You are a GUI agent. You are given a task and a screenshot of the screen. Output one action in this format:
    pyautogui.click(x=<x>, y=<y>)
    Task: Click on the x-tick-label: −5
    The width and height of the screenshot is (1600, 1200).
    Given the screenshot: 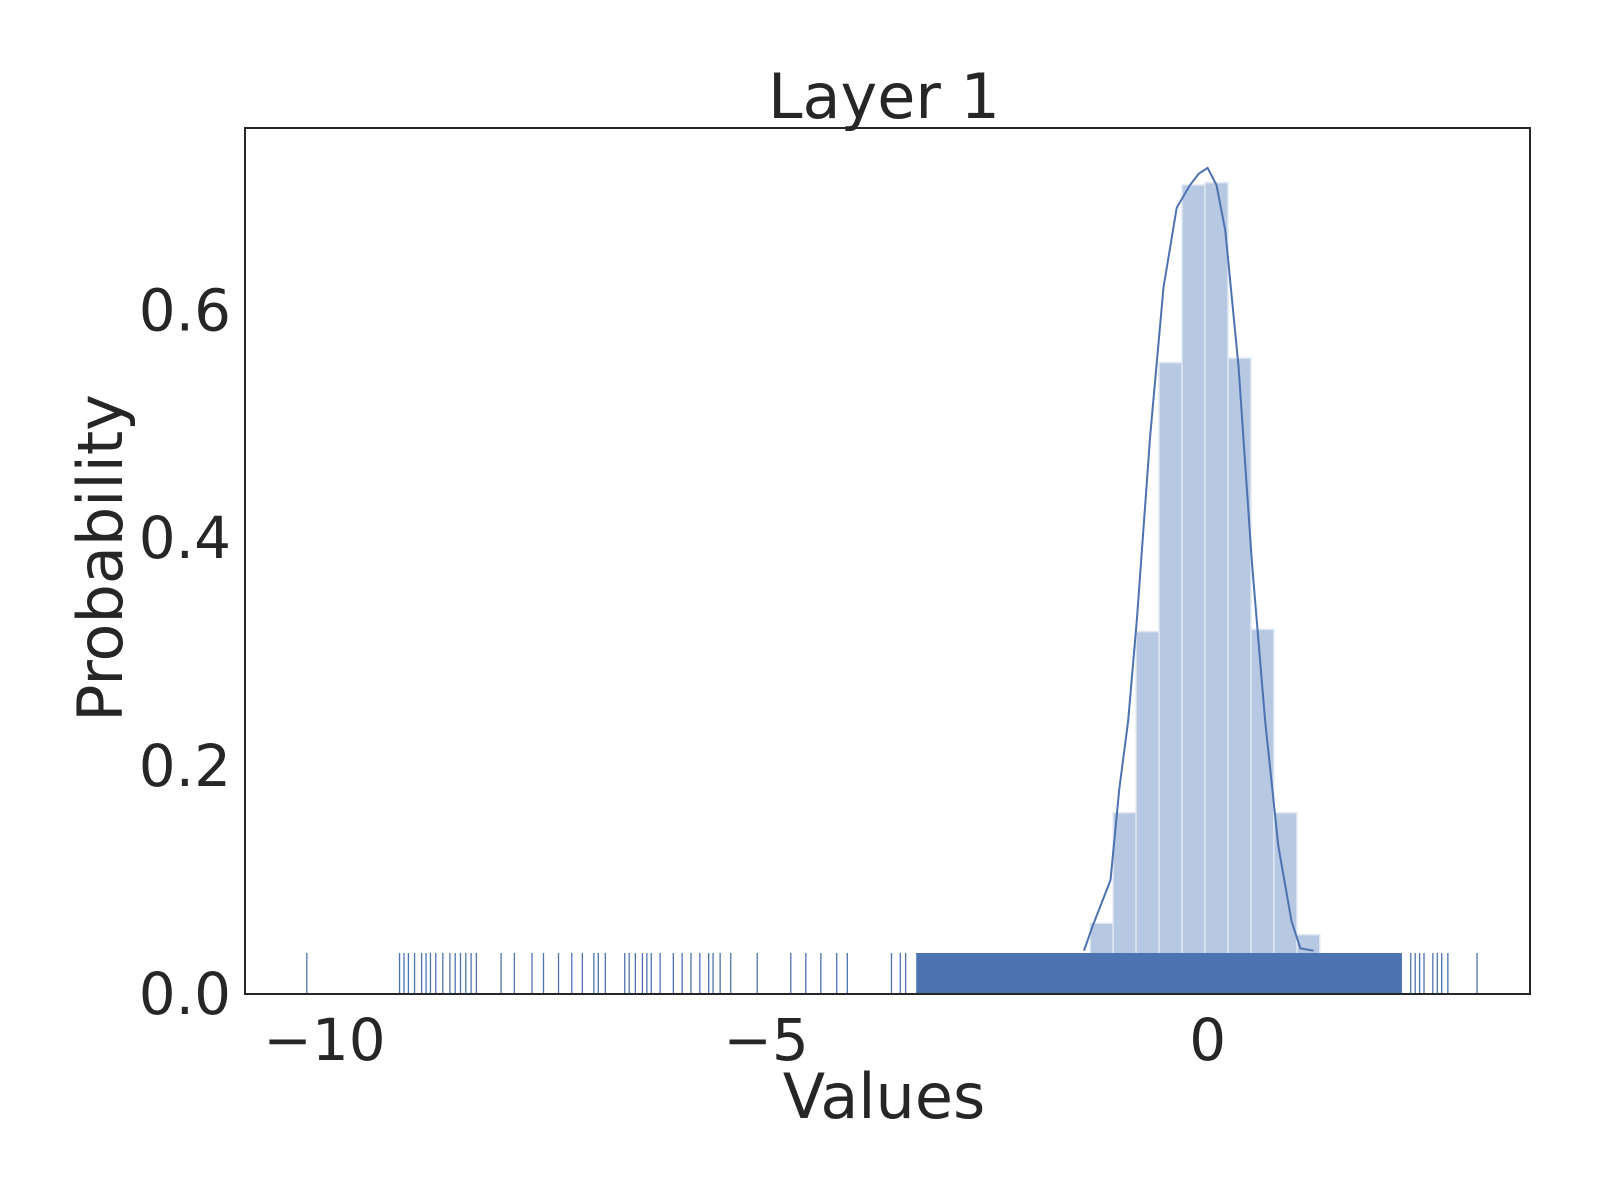 What is the action you would take?
    pyautogui.click(x=766, y=1040)
    